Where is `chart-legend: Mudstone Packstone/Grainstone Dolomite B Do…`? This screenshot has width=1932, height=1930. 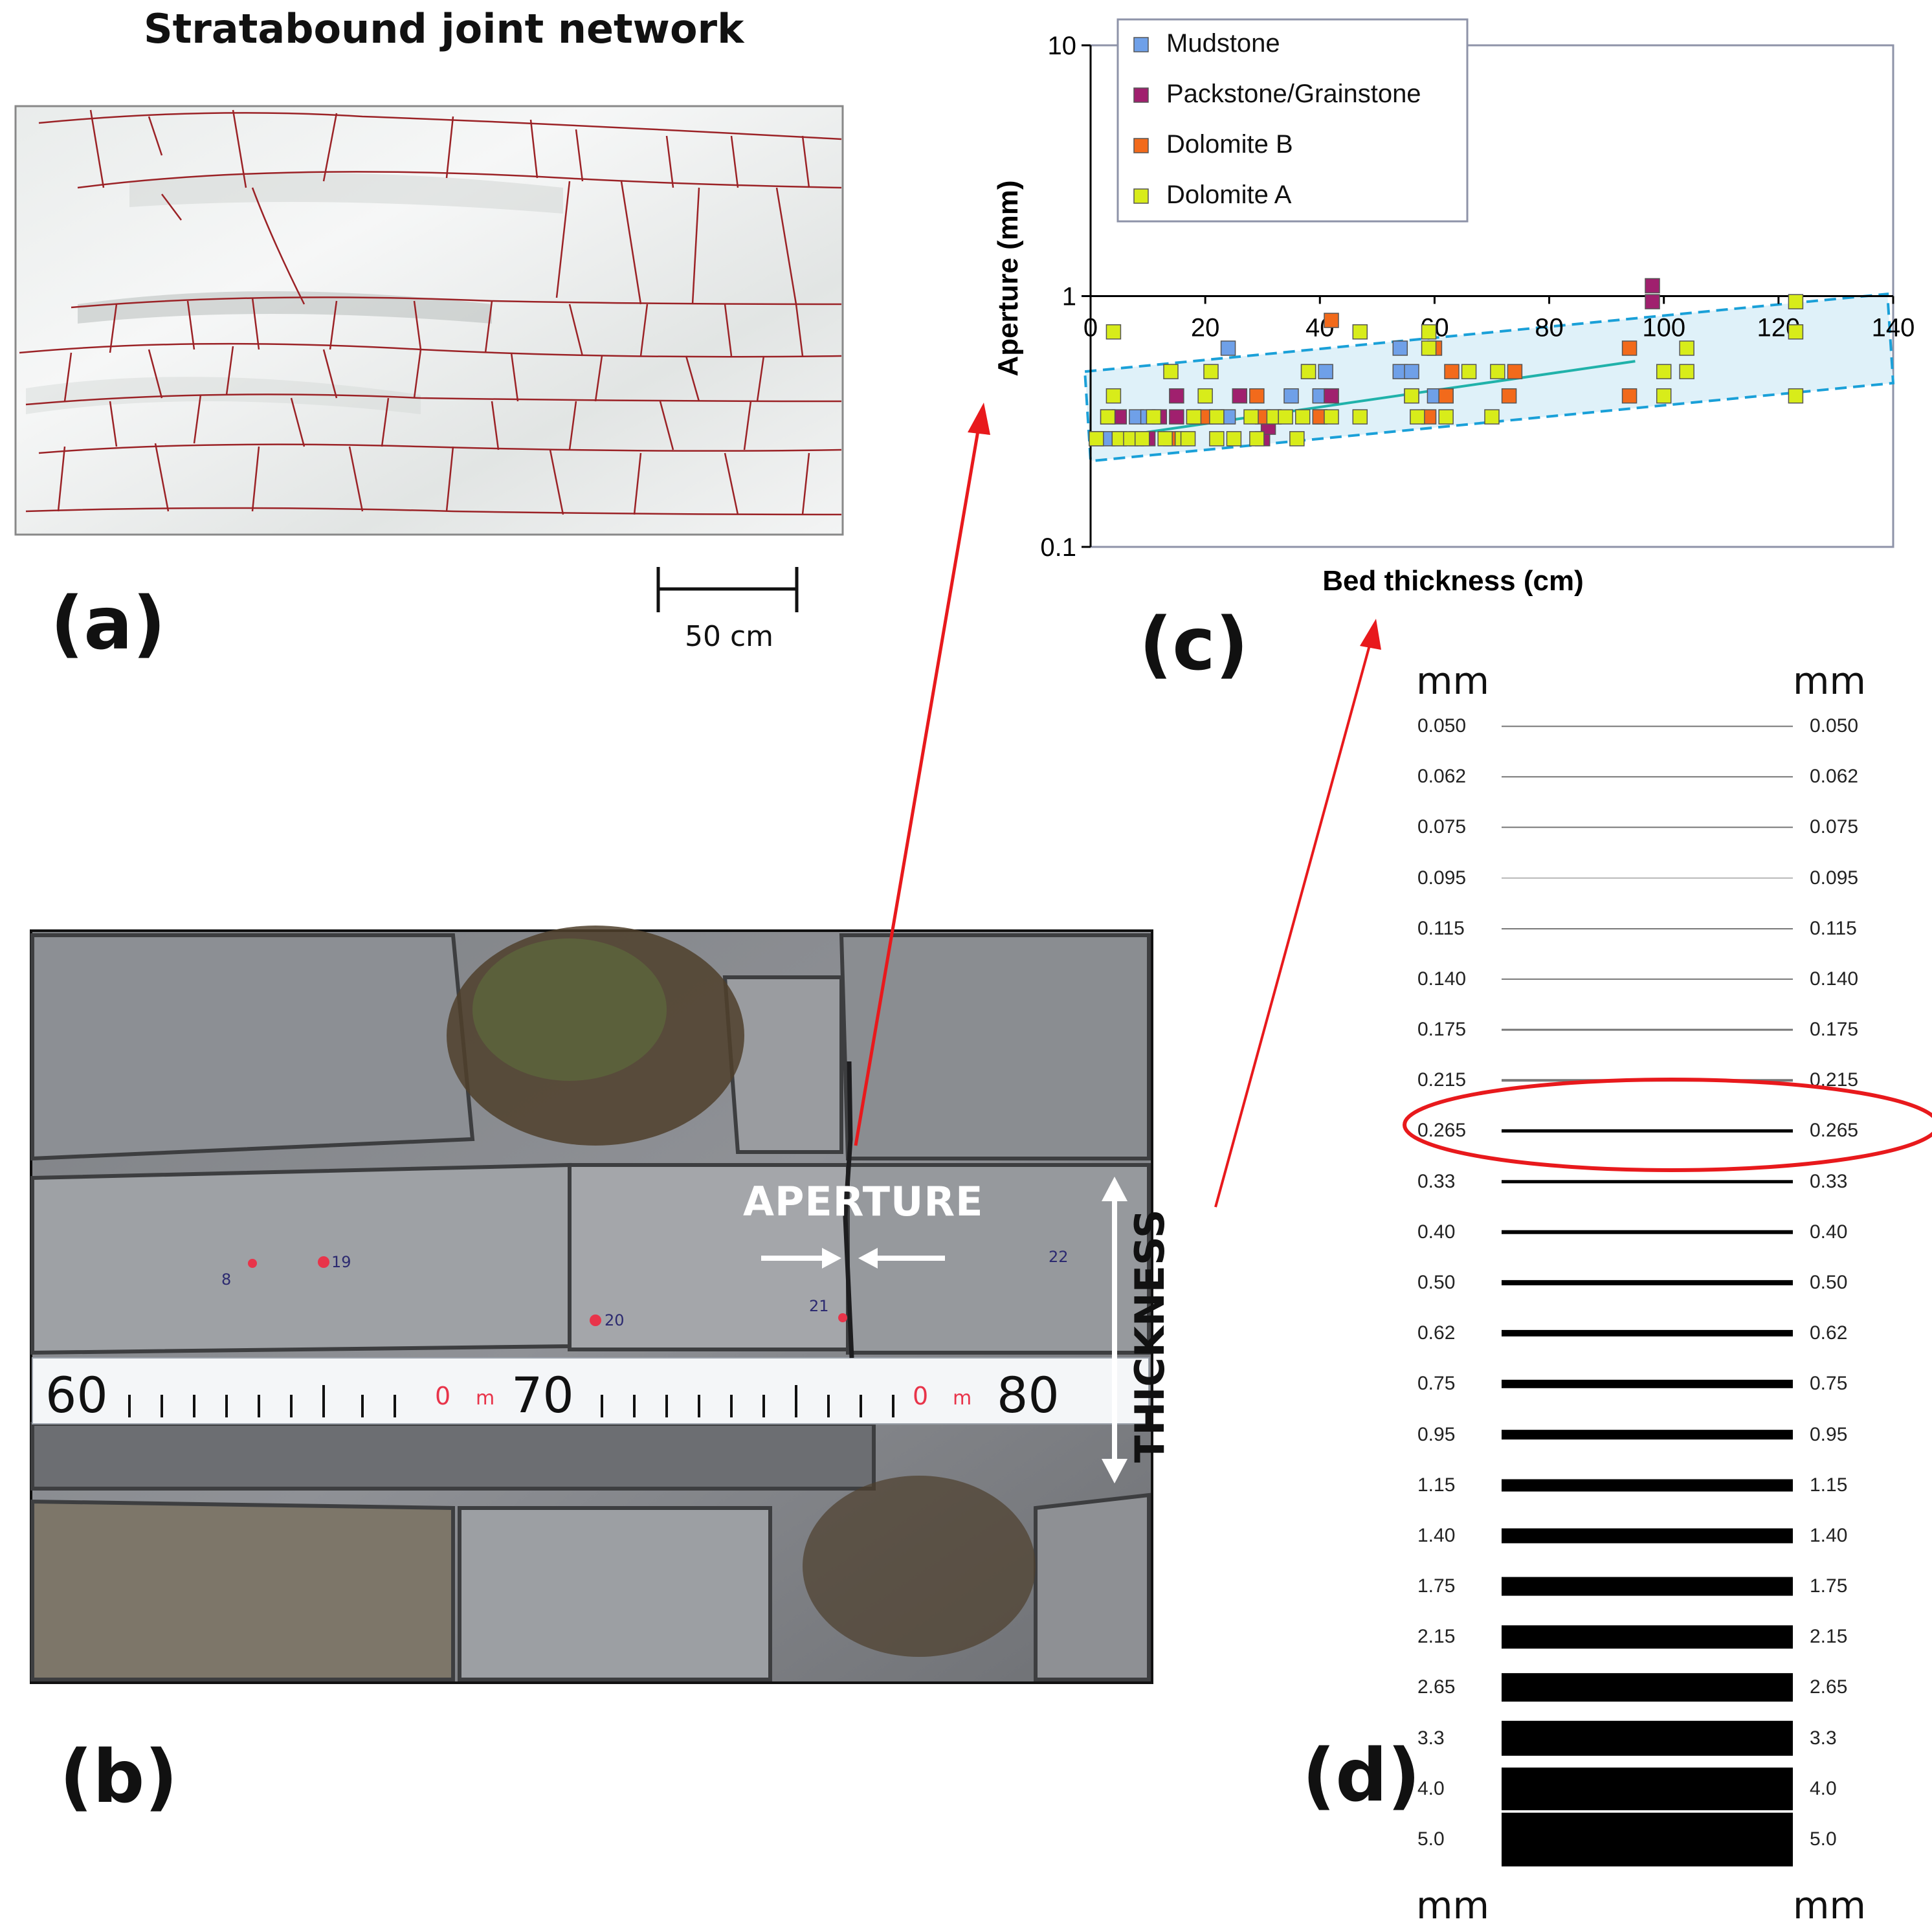
chart-legend: Mudstone Packstone/Grainstone Dolomite B Do… is located at coordinates (1292, 120).